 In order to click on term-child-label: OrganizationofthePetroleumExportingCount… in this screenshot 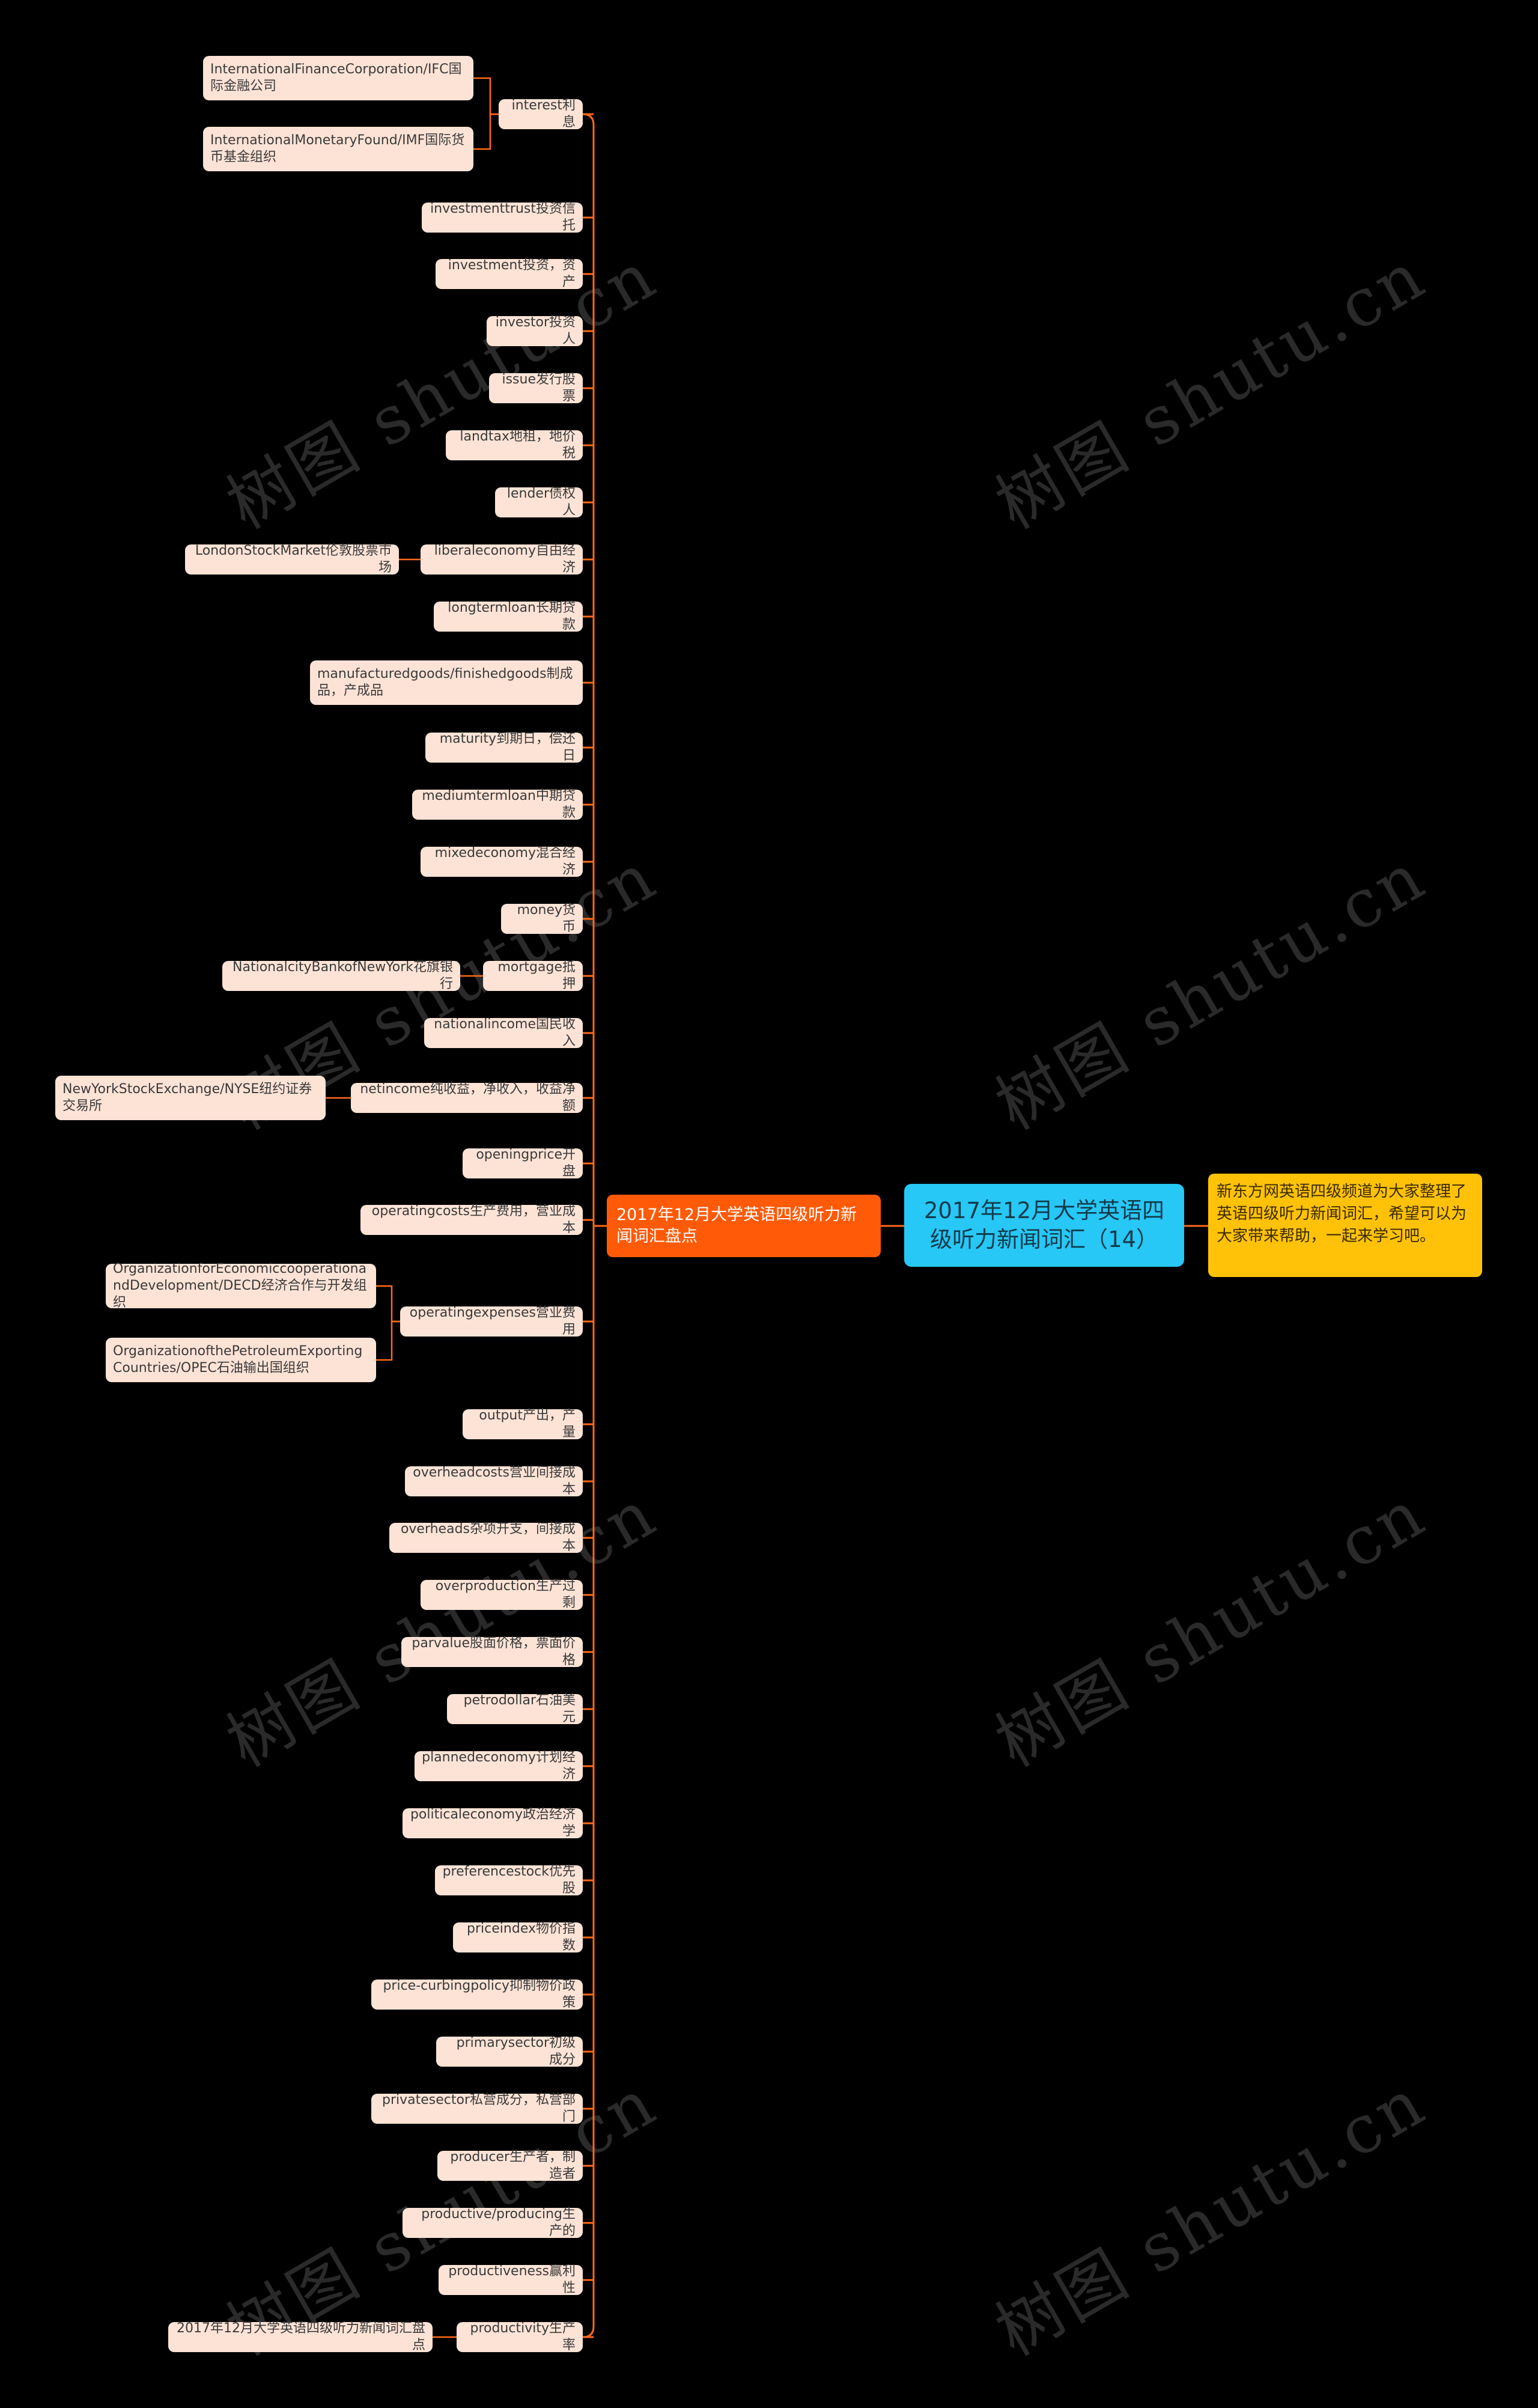, I will do `click(238, 1360)`.